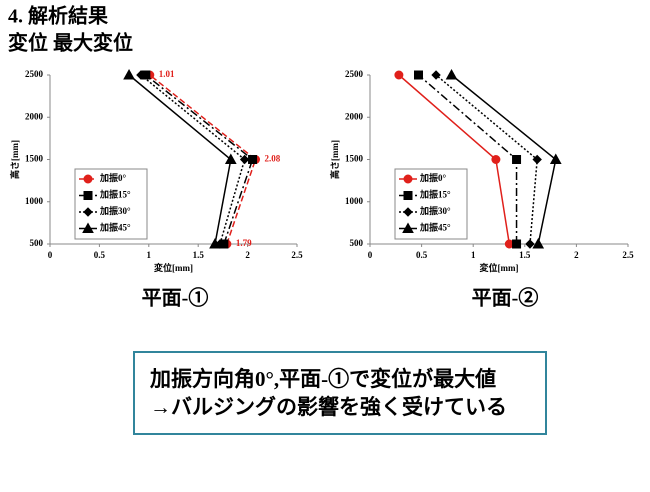 The image size is (650, 492). I want to click on chart-title: 平面-②, so click(505, 298).